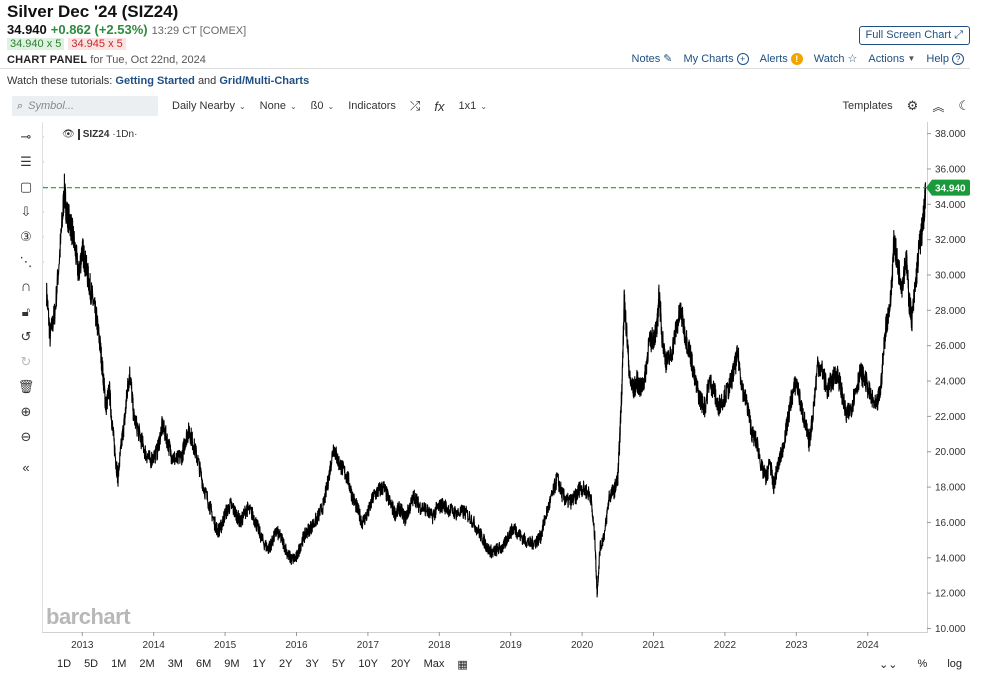 The image size is (982, 683). I want to click on aggregation-dropdown: Daily Nearby ⌄, so click(209, 106).